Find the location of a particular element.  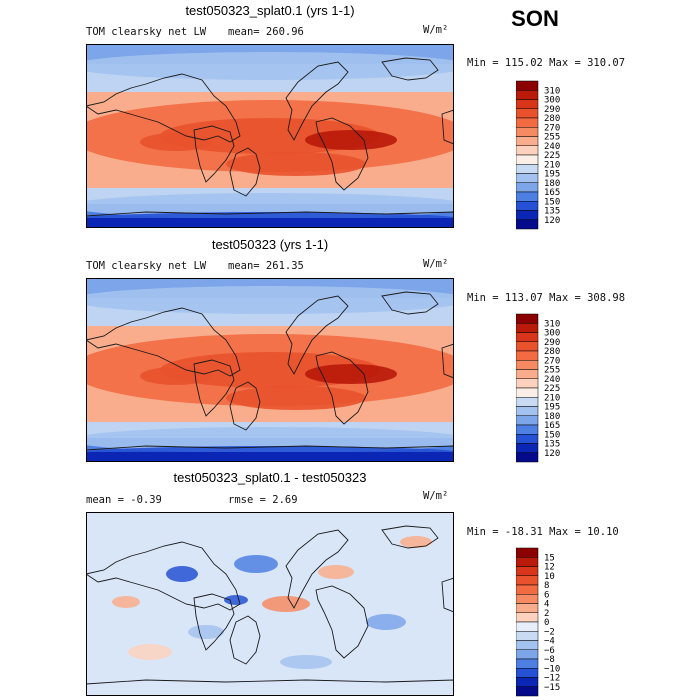

panel-2-minmax: Min = 113.07 Max = 308.98 is located at coordinates (546, 298).